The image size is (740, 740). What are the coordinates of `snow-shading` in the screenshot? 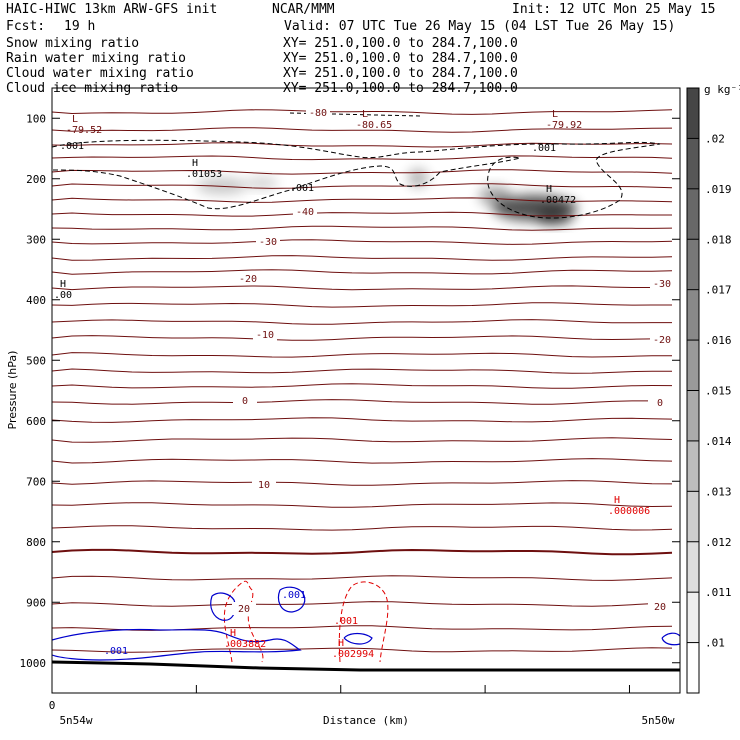 It's located at (418, 178).